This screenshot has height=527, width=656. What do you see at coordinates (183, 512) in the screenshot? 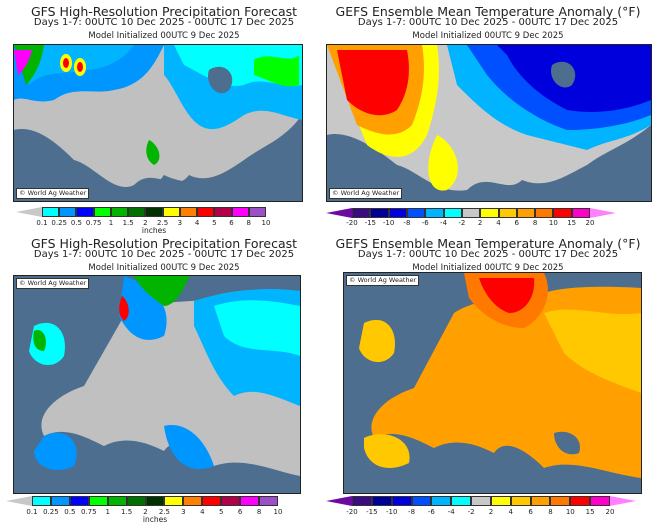
I see `colorbar-tick-label: 3` at bounding box center [183, 512].